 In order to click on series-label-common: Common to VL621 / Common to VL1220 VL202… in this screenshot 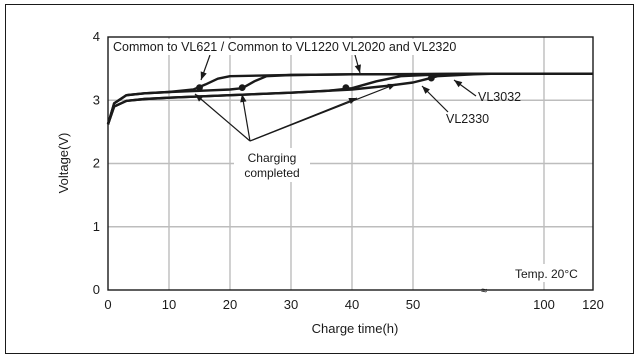, I will do `click(284, 47)`.